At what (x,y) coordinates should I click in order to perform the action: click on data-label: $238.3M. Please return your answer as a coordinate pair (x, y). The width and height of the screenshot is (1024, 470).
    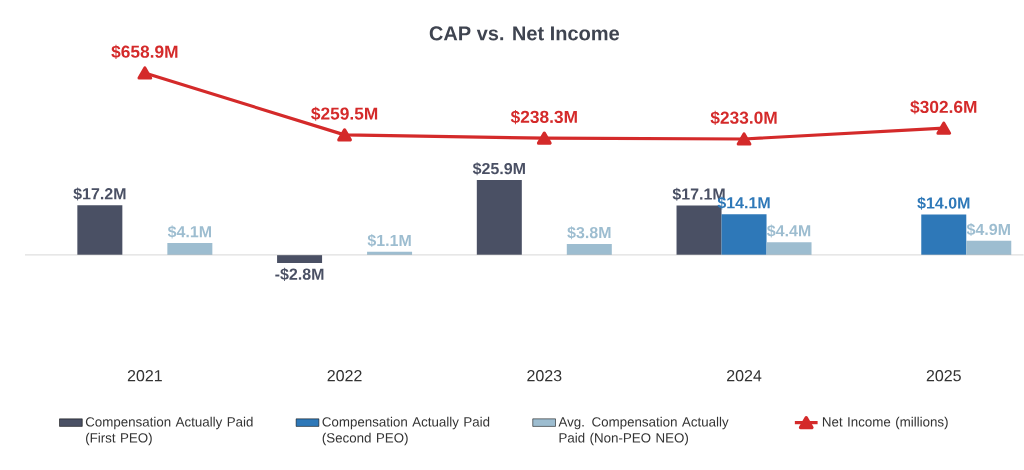
    Looking at the image, I should click on (543, 117).